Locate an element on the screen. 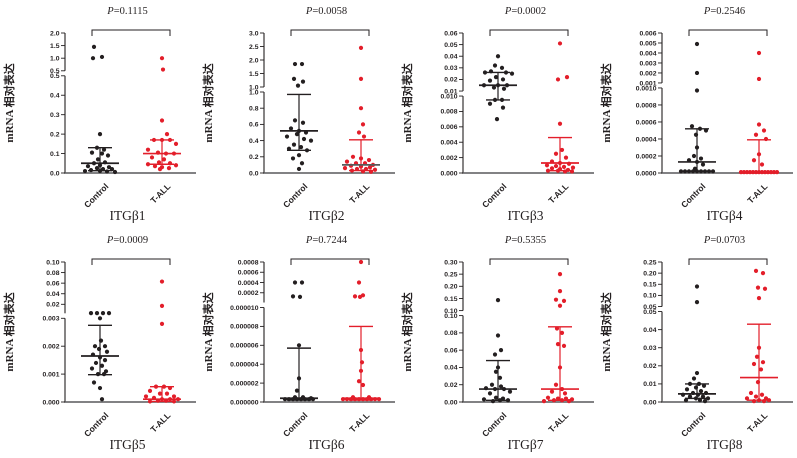 This screenshot has width=797, height=458. y-axis-tick-label: 0.01 is located at coordinates (450, 91).